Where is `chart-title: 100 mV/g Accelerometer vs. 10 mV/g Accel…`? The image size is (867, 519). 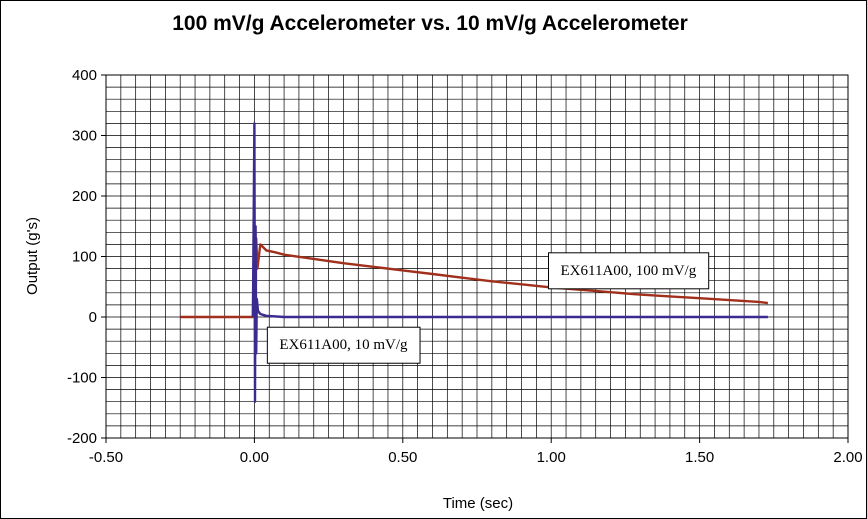 chart-title: 100 mV/g Accelerometer vs. 10 mV/g Accel… is located at coordinates (430, 23).